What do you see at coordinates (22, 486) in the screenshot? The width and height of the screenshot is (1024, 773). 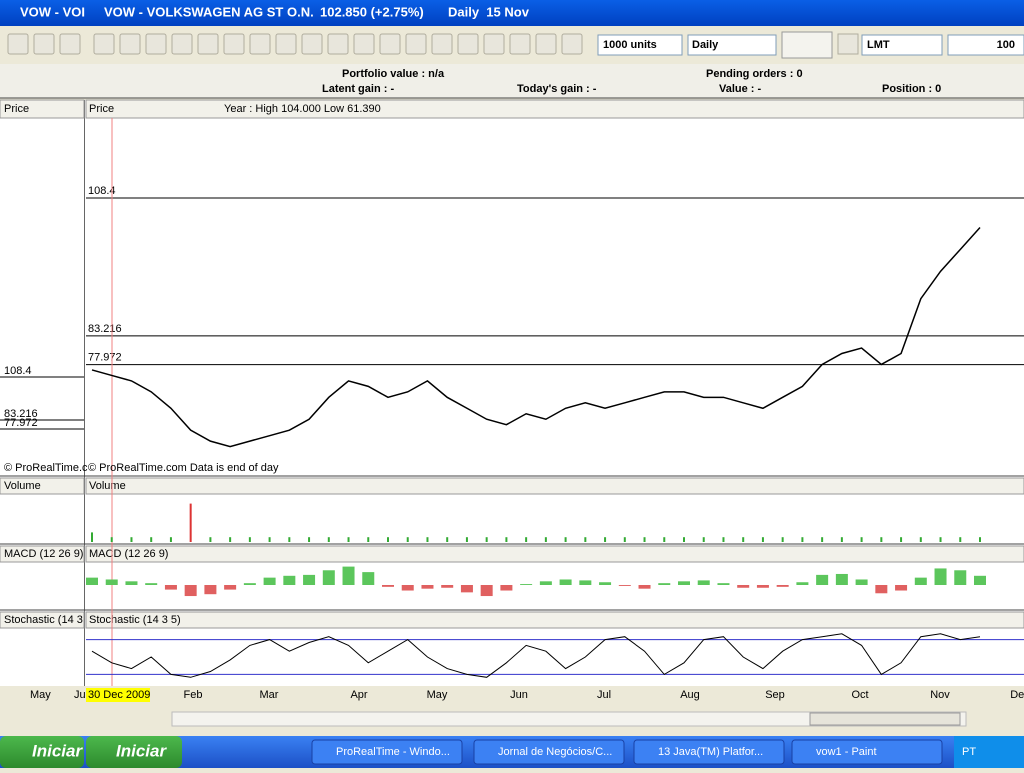 I see `side-panel-label: Volume` at bounding box center [22, 486].